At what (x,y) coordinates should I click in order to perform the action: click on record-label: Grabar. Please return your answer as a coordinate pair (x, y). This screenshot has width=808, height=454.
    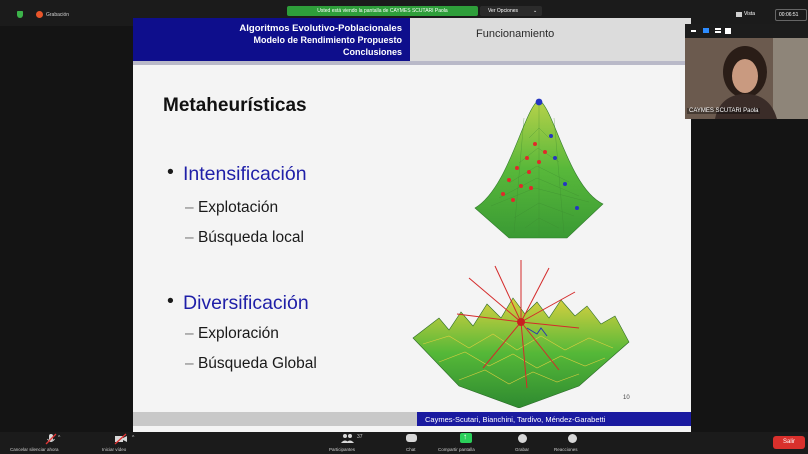
    Looking at the image, I should click on (522, 449).